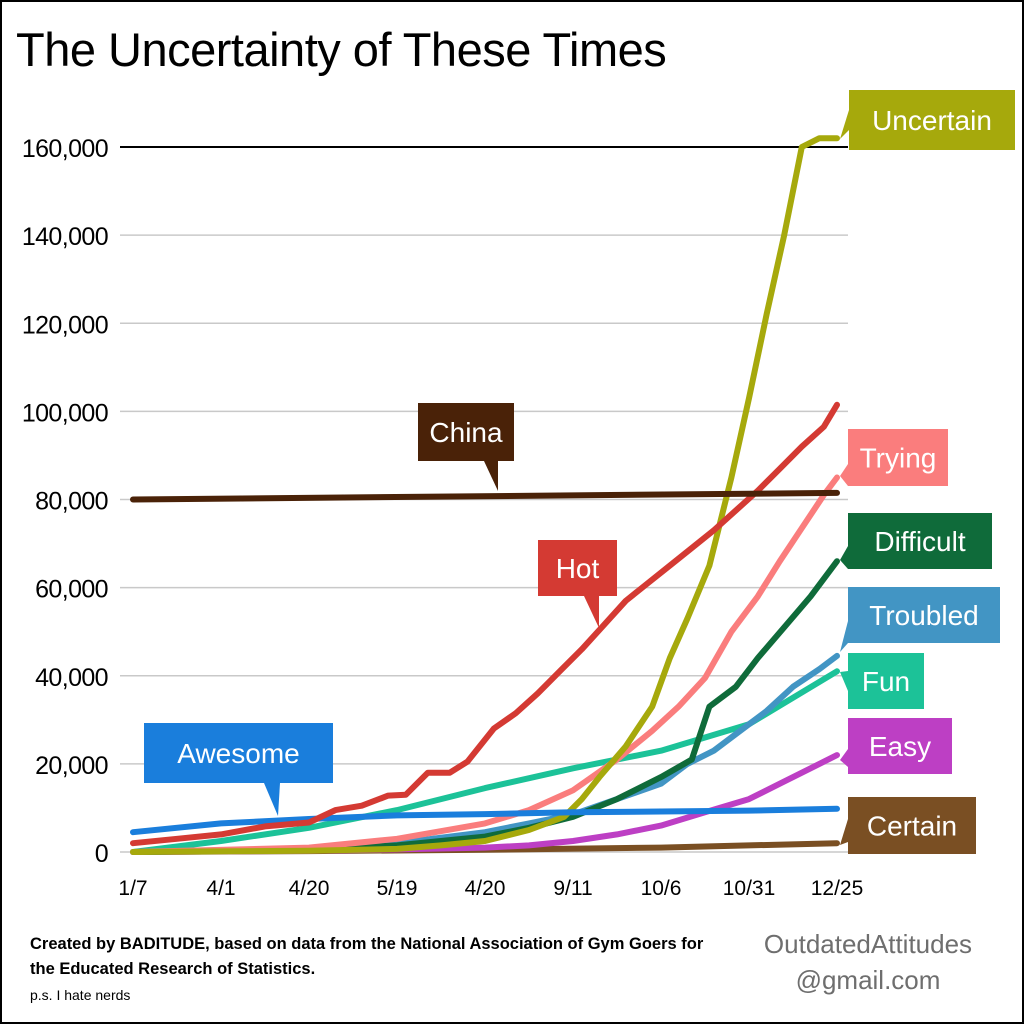  I want to click on callout-box-awesome, so click(238, 753).